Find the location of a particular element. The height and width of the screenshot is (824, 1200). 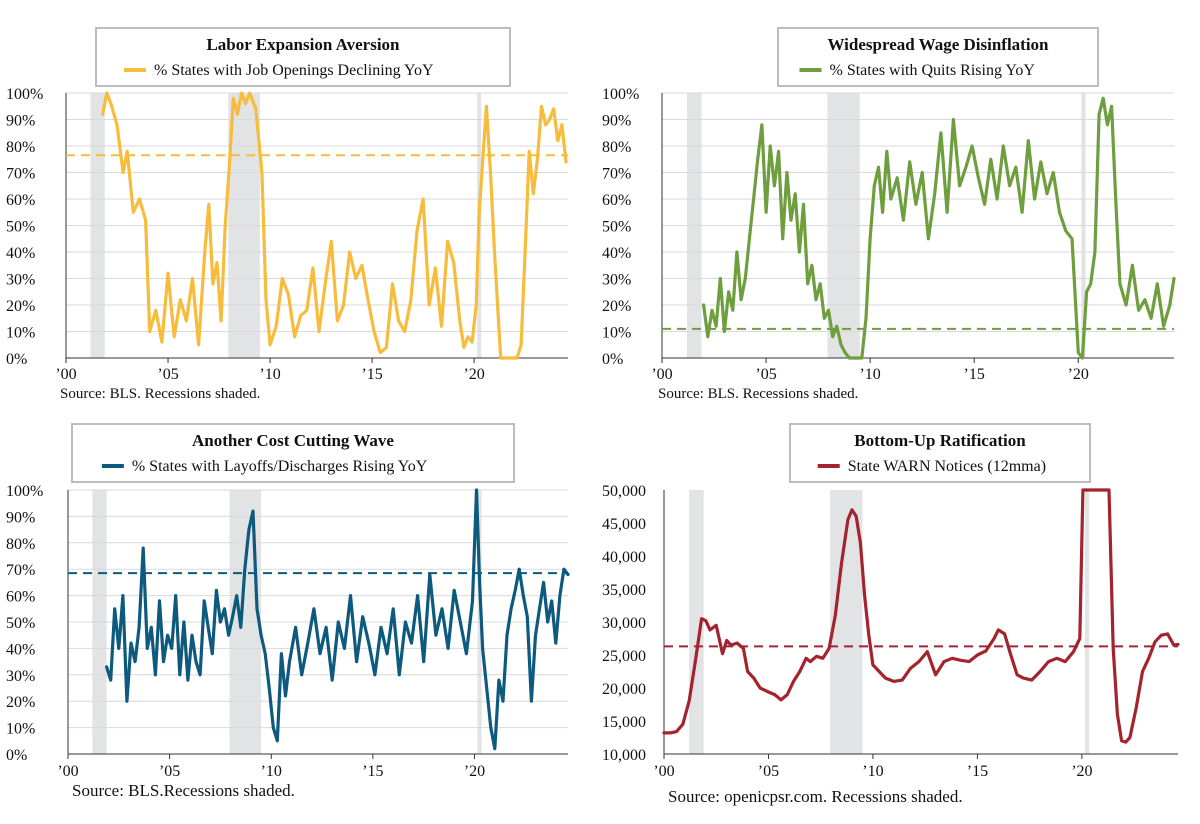

y-tick-label: 20,000 is located at coordinates (624, 689).